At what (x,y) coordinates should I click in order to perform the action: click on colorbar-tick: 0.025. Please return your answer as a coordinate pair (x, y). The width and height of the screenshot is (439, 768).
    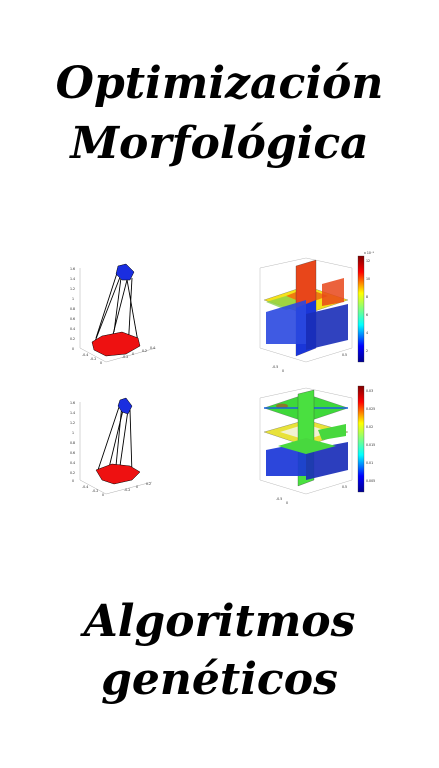
    Looking at the image, I should click on (370, 409).